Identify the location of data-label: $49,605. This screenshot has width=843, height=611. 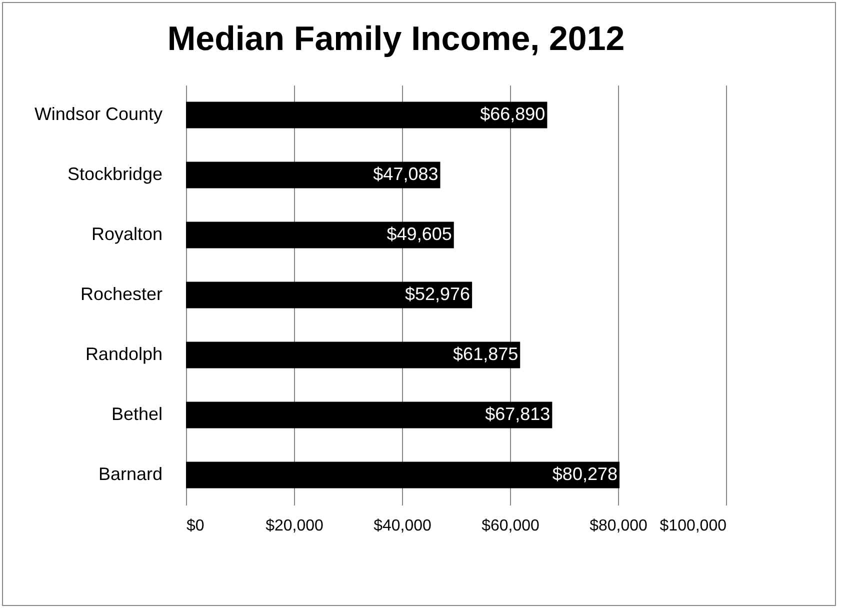
(419, 234).